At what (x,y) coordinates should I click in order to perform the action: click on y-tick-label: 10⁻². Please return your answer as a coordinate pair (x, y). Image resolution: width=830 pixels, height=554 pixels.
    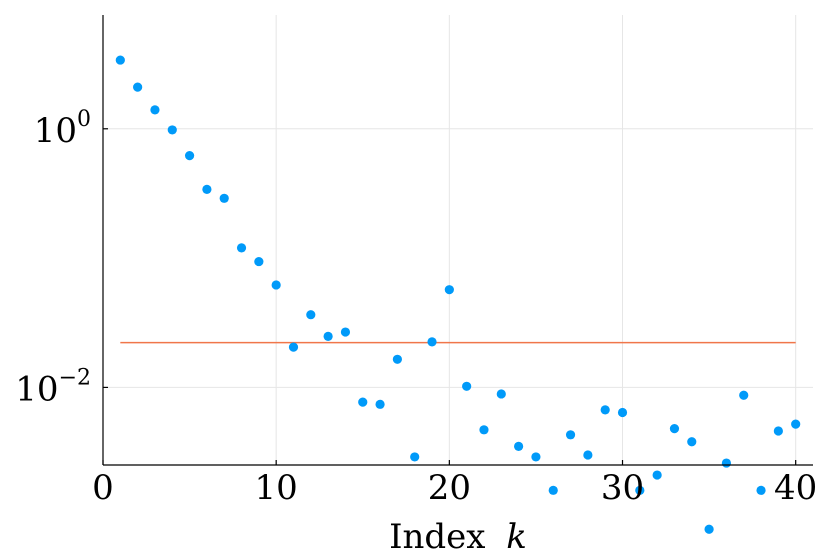
    Looking at the image, I should click on (53, 387).